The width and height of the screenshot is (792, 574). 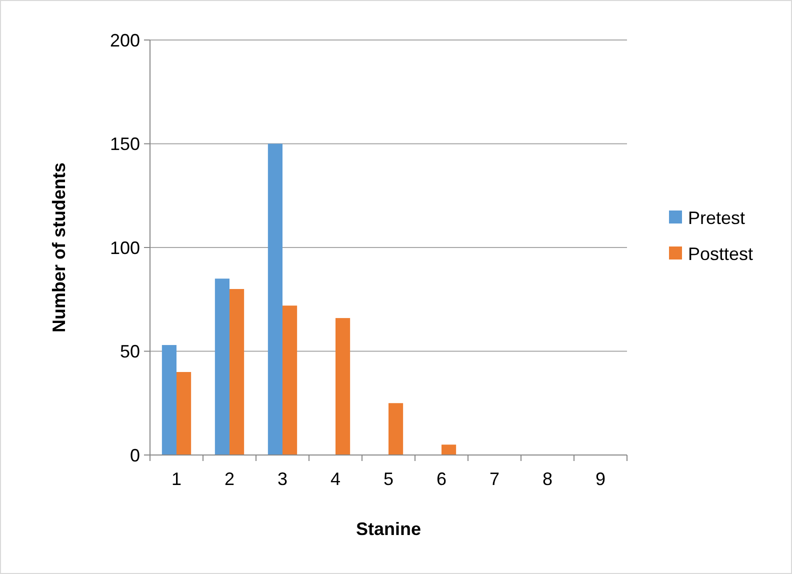 What do you see at coordinates (600, 479) in the screenshot?
I see `x-tick-label: 9` at bounding box center [600, 479].